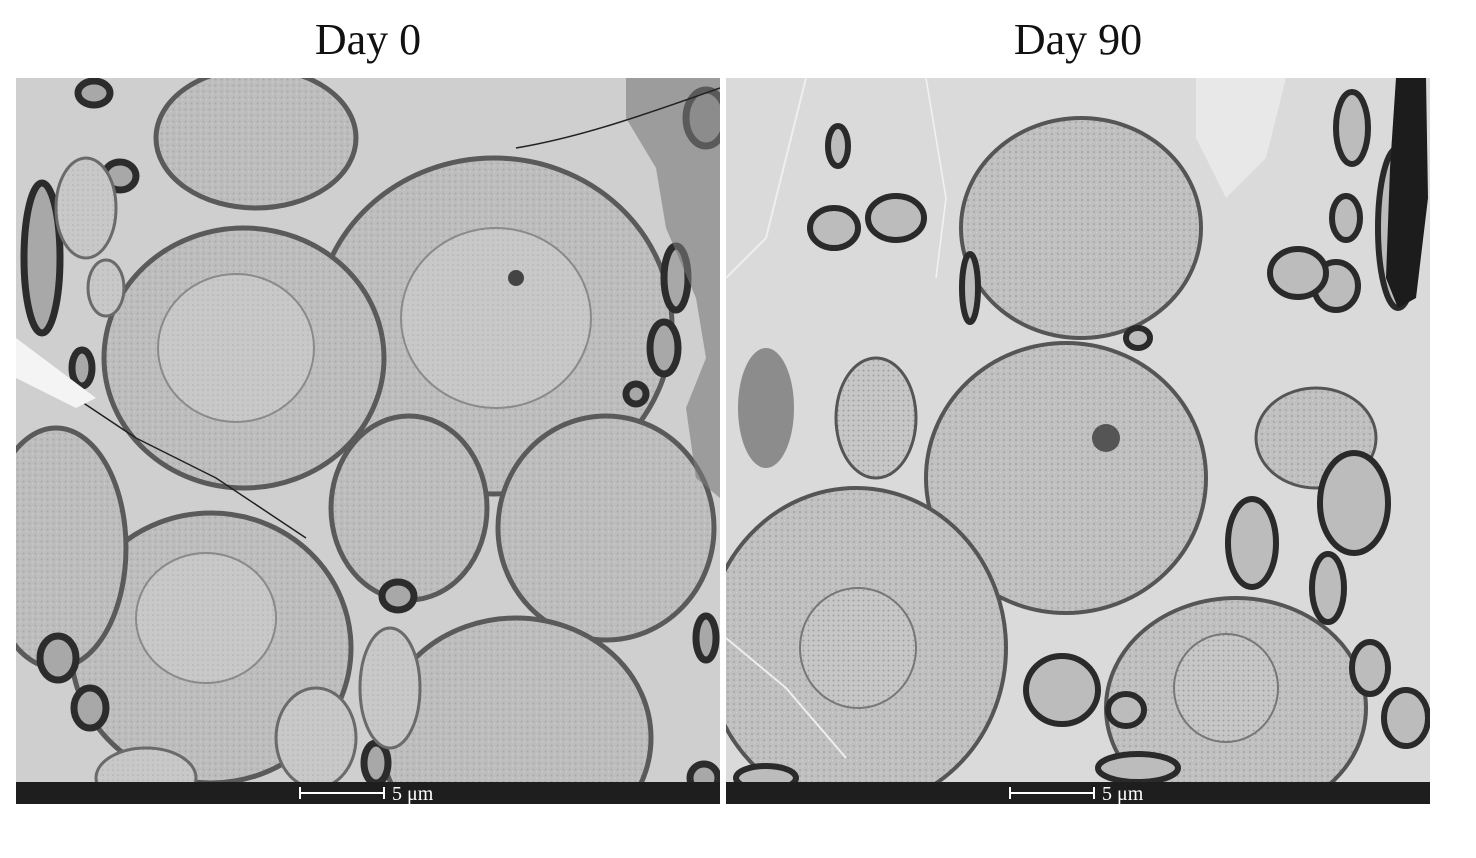 This screenshot has height=858, width=1476. Describe the element at coordinates (1407, 193) in the screenshot. I see `dark-axon` at that location.